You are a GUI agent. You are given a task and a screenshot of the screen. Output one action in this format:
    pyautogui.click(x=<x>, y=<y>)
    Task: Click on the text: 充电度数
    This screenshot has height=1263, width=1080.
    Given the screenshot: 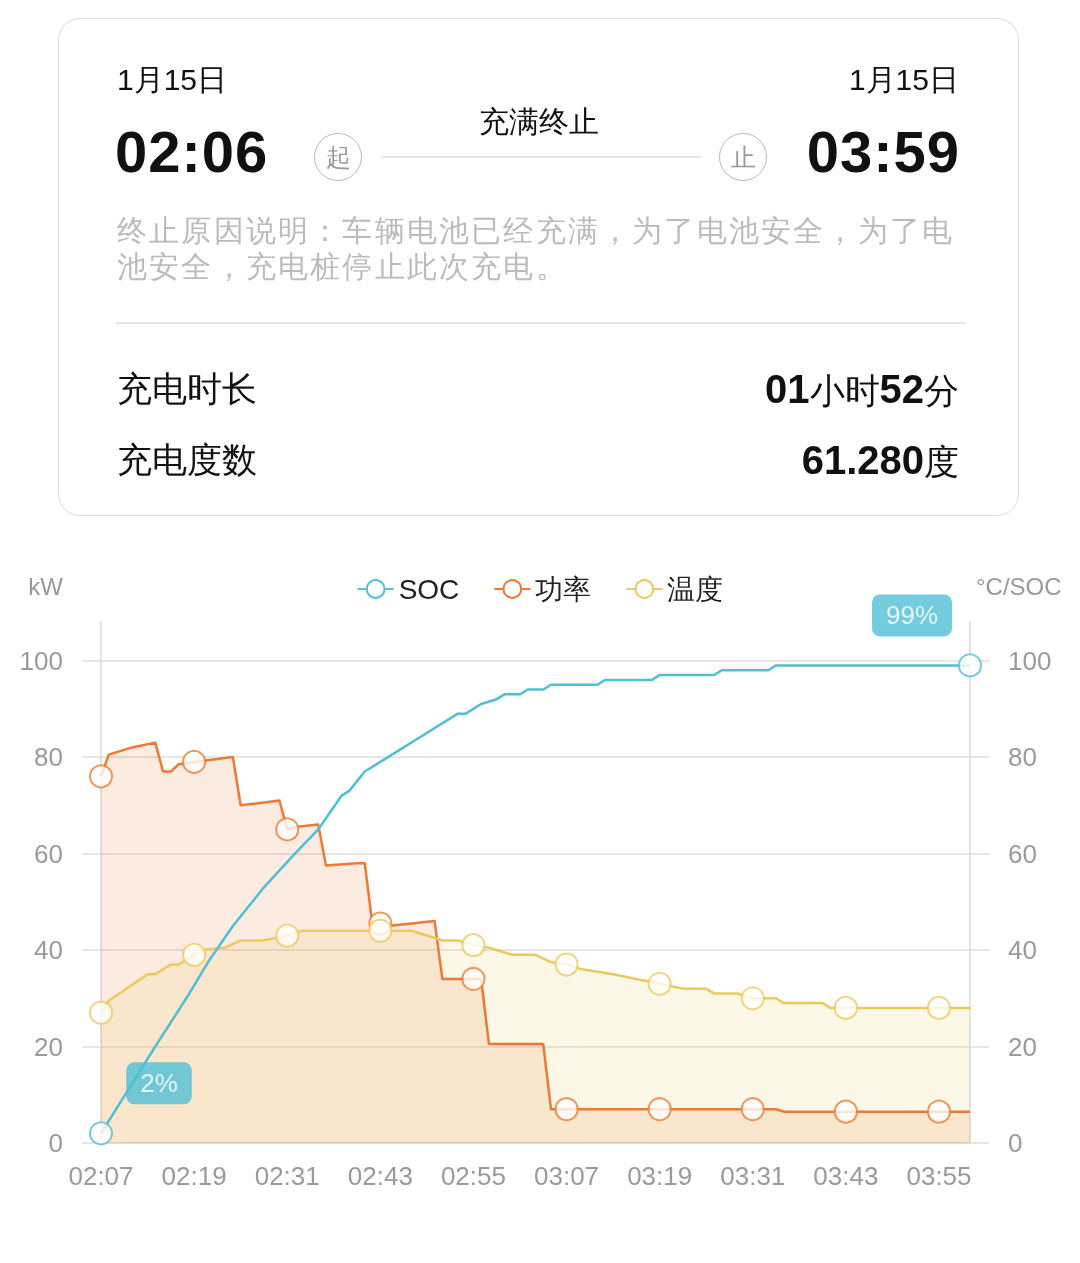 What is the action you would take?
    pyautogui.click(x=187, y=460)
    